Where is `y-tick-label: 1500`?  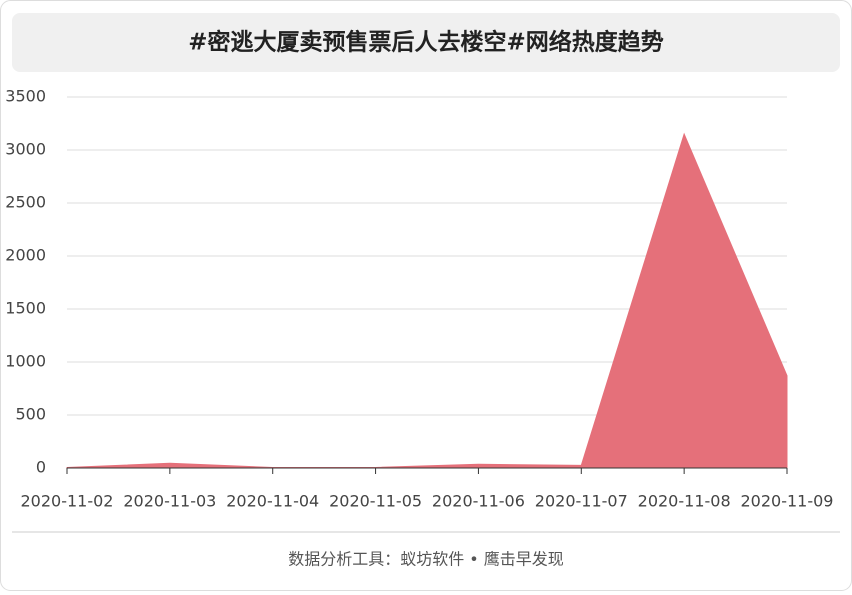 y-tick-label: 1500 is located at coordinates (25, 308).